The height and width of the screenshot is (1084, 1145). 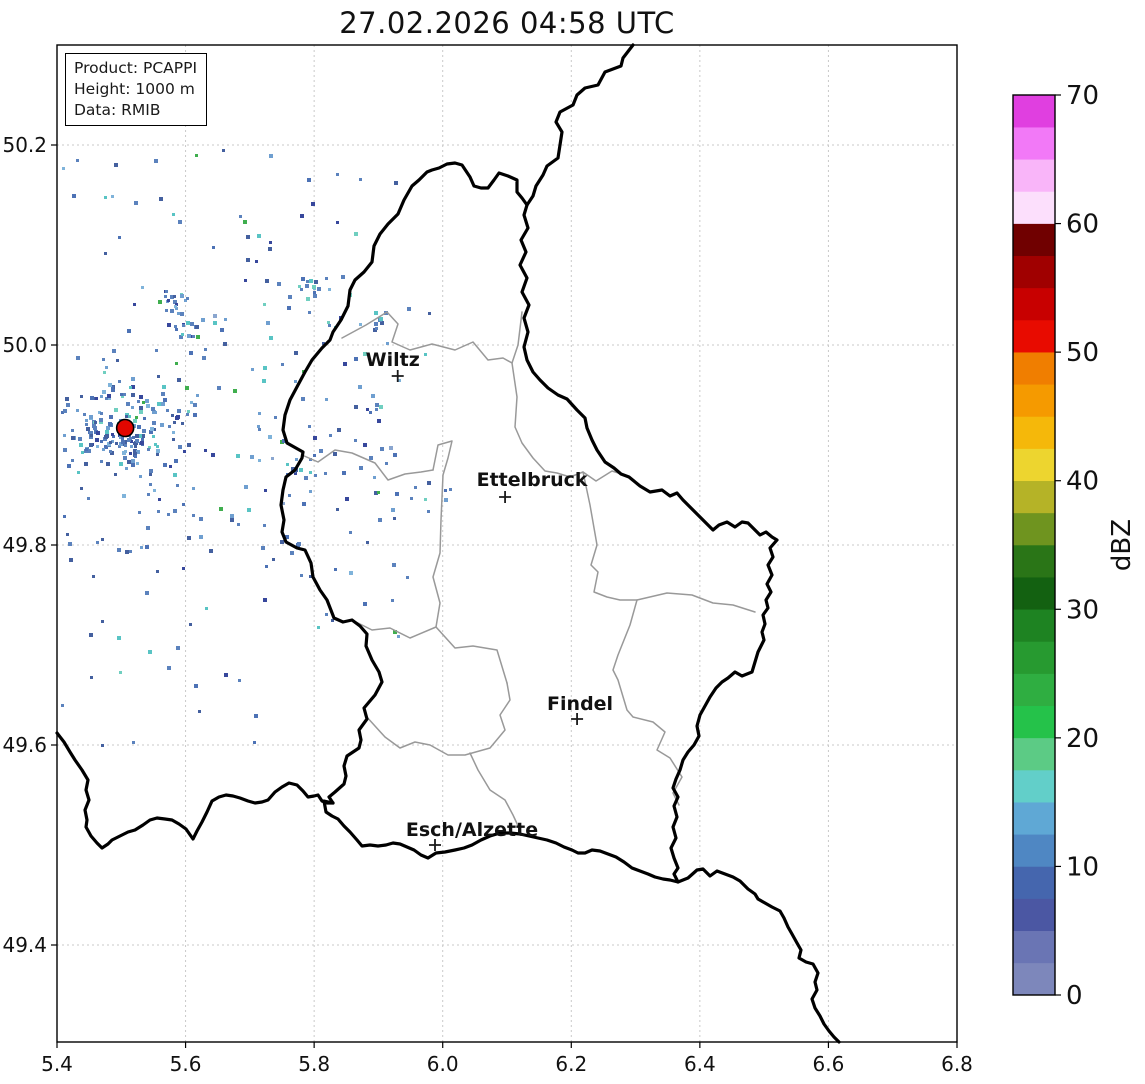 What do you see at coordinates (1082, 867) in the screenshot?
I see `colorbar-tick-label: 10` at bounding box center [1082, 867].